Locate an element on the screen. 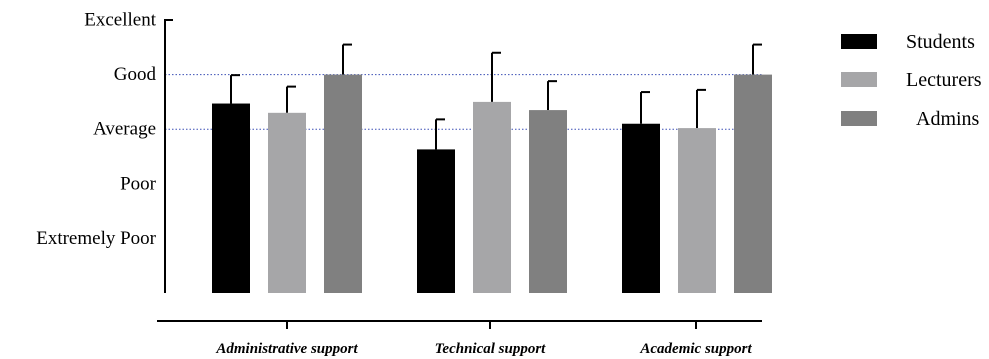 The image size is (989, 359). legend: Students Lecturers Admins is located at coordinates (911, 80).